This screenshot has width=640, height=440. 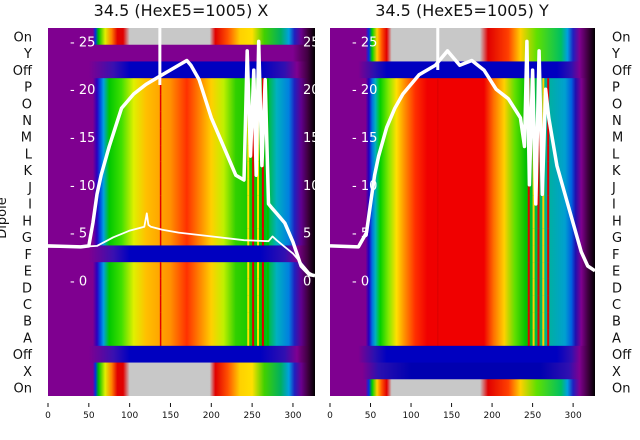 What do you see at coordinates (617, 138) in the screenshot?
I see `row-label-right: M` at bounding box center [617, 138].